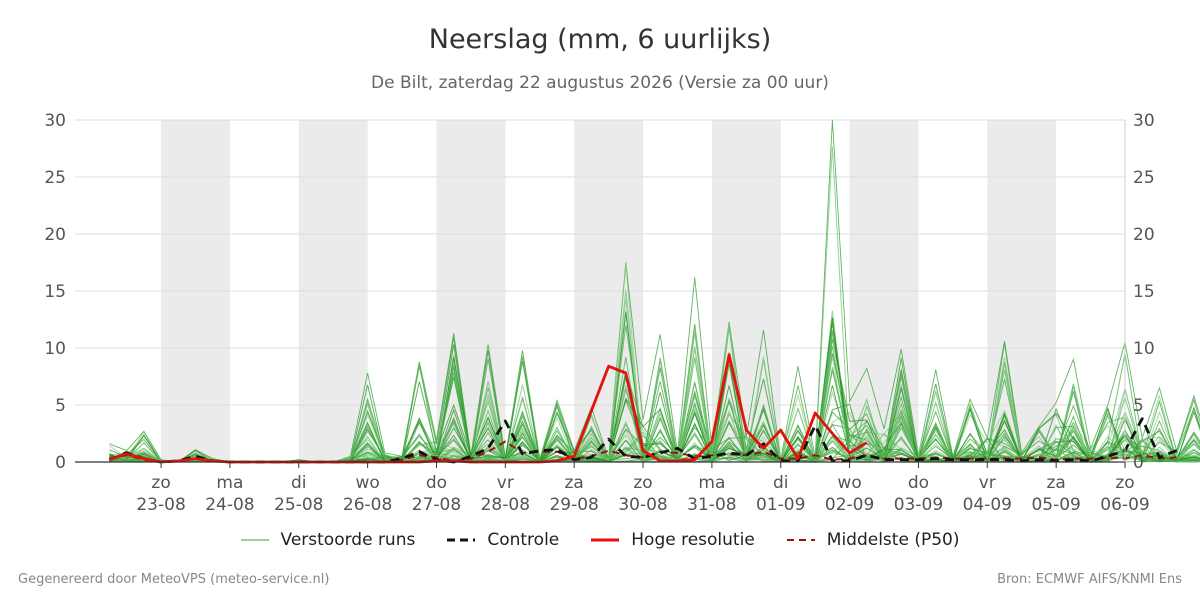 The width and height of the screenshot is (1200, 600). Describe the element at coordinates (1144, 292) in the screenshot. I see `y-tick-label-right: 15` at that location.